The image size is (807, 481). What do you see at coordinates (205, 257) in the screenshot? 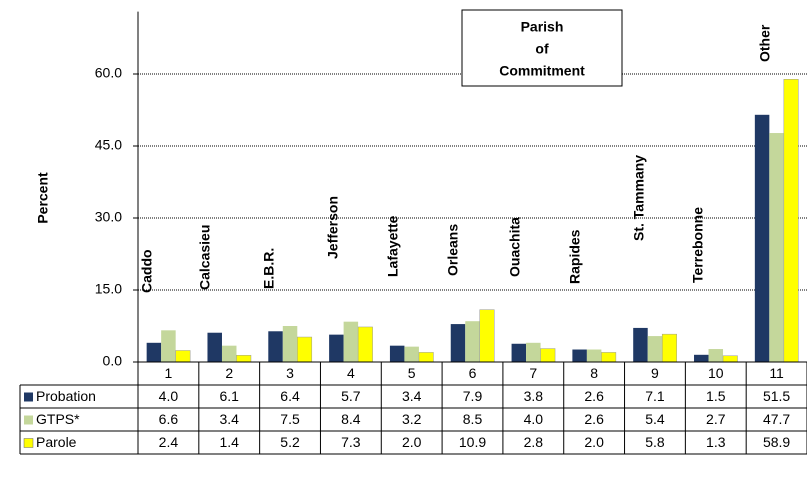
I see `parish-label: Calcasieu` at bounding box center [205, 257].